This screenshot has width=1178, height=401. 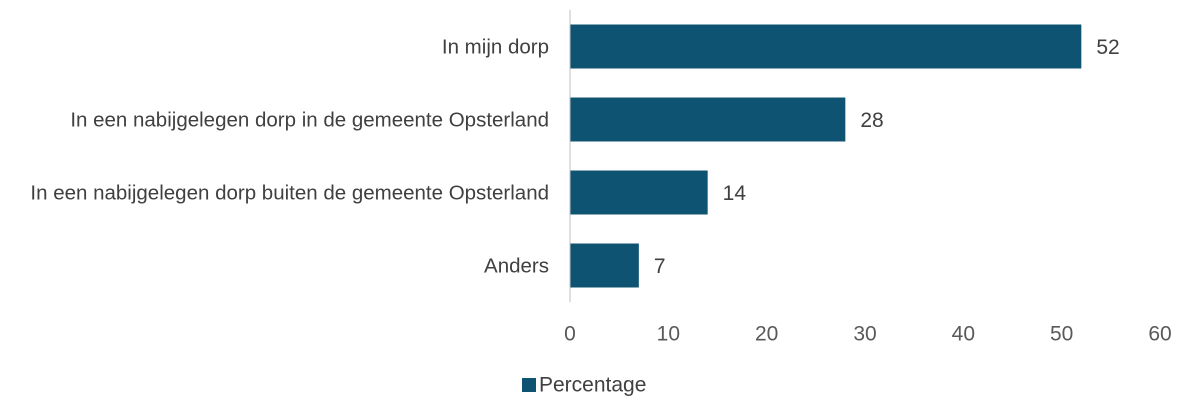 I want to click on x-tick-label: 0, so click(x=570, y=334).